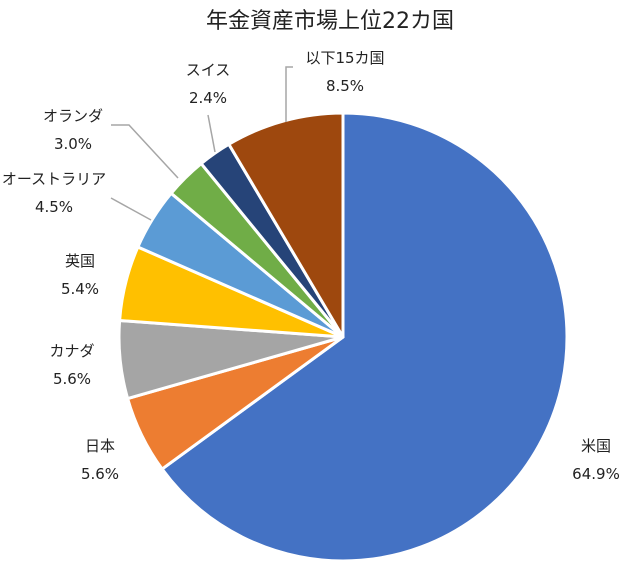 The width and height of the screenshot is (626, 570). I want to click on category-label: カナダ, so click(71, 351).